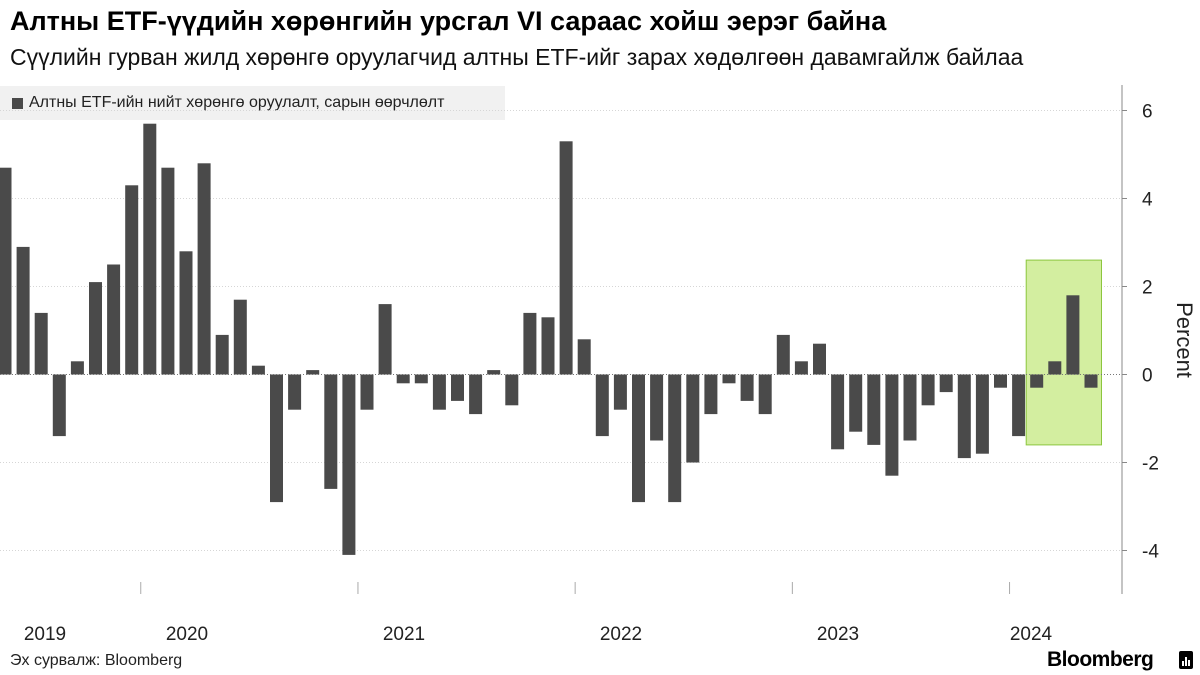  What do you see at coordinates (96, 660) in the screenshot?
I see `source-note: Эх сурвалж: Bloomberg` at bounding box center [96, 660].